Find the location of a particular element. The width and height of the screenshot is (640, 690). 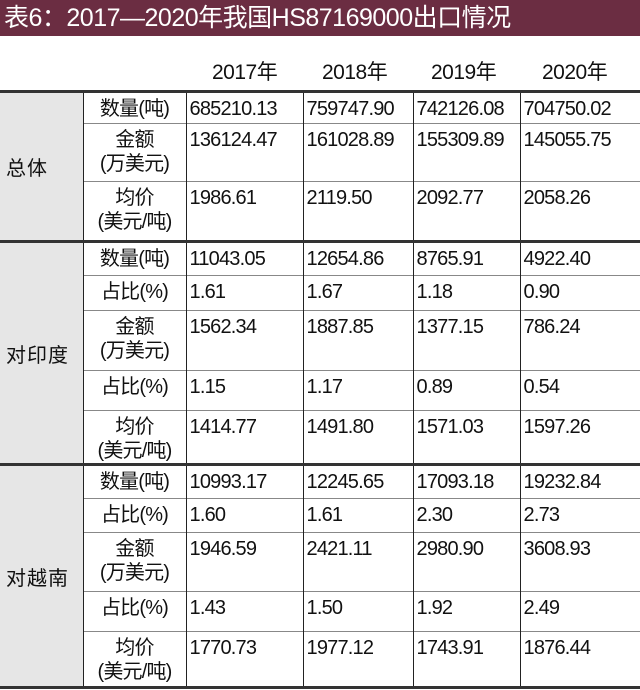

group-label: 总体 is located at coordinates (41, 166).